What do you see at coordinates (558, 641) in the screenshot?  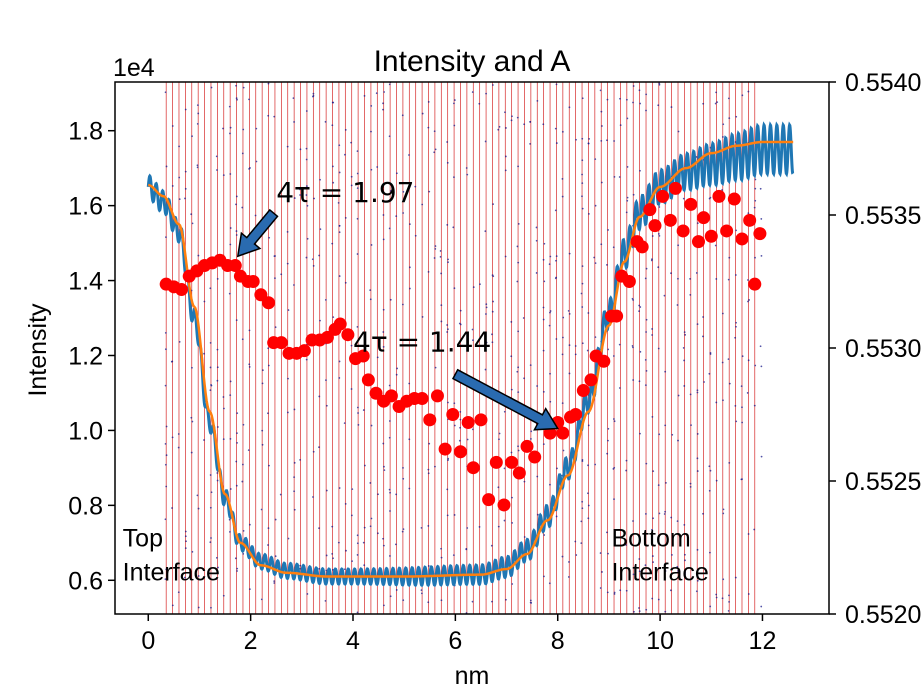 I see `x-tick-label: 8` at bounding box center [558, 641].